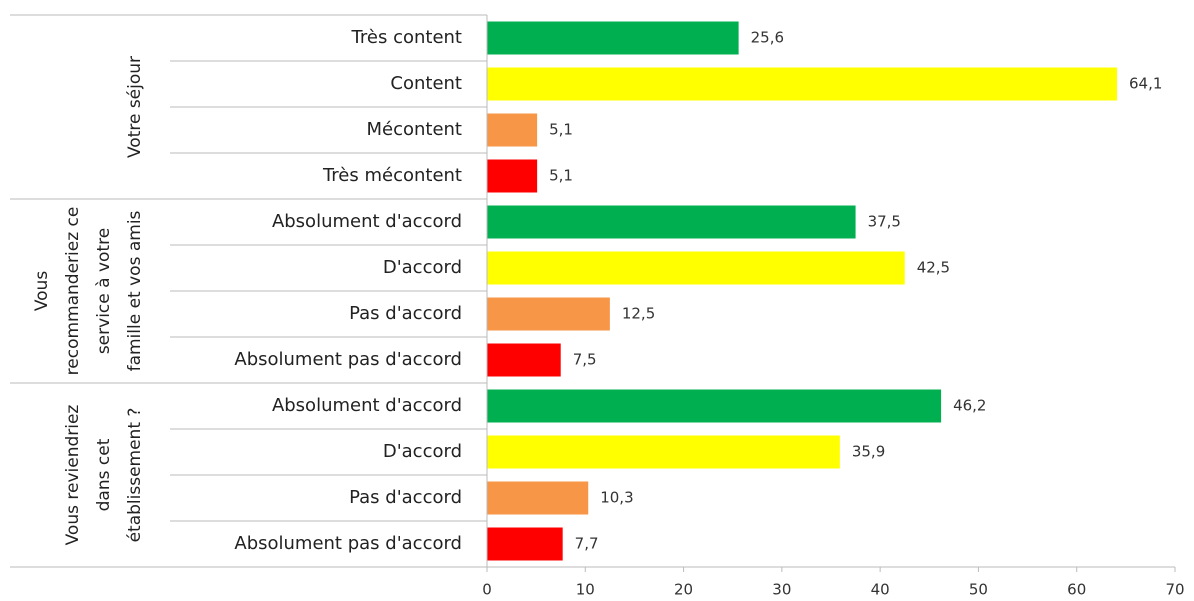 The height and width of the screenshot is (601, 1194). I want to click on category-label: Très content, so click(406, 37).